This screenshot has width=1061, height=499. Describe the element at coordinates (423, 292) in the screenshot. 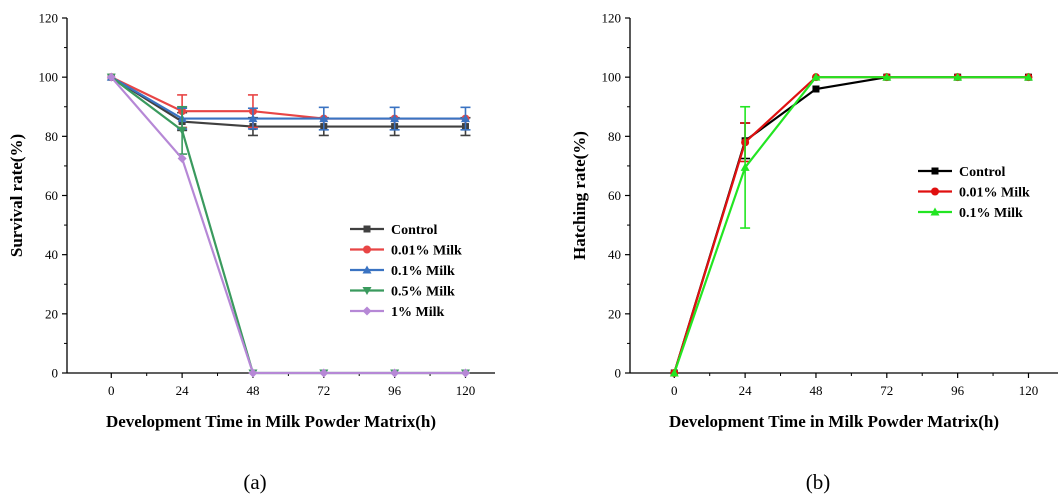

I see `legend-label: 0.5% Milk` at that location.